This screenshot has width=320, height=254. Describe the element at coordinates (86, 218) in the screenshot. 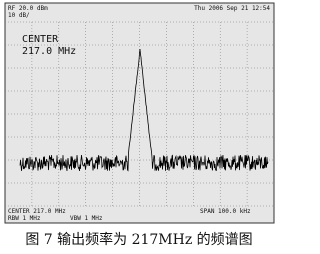

I see `bottom-mid: VBW 1 MHz` at that location.